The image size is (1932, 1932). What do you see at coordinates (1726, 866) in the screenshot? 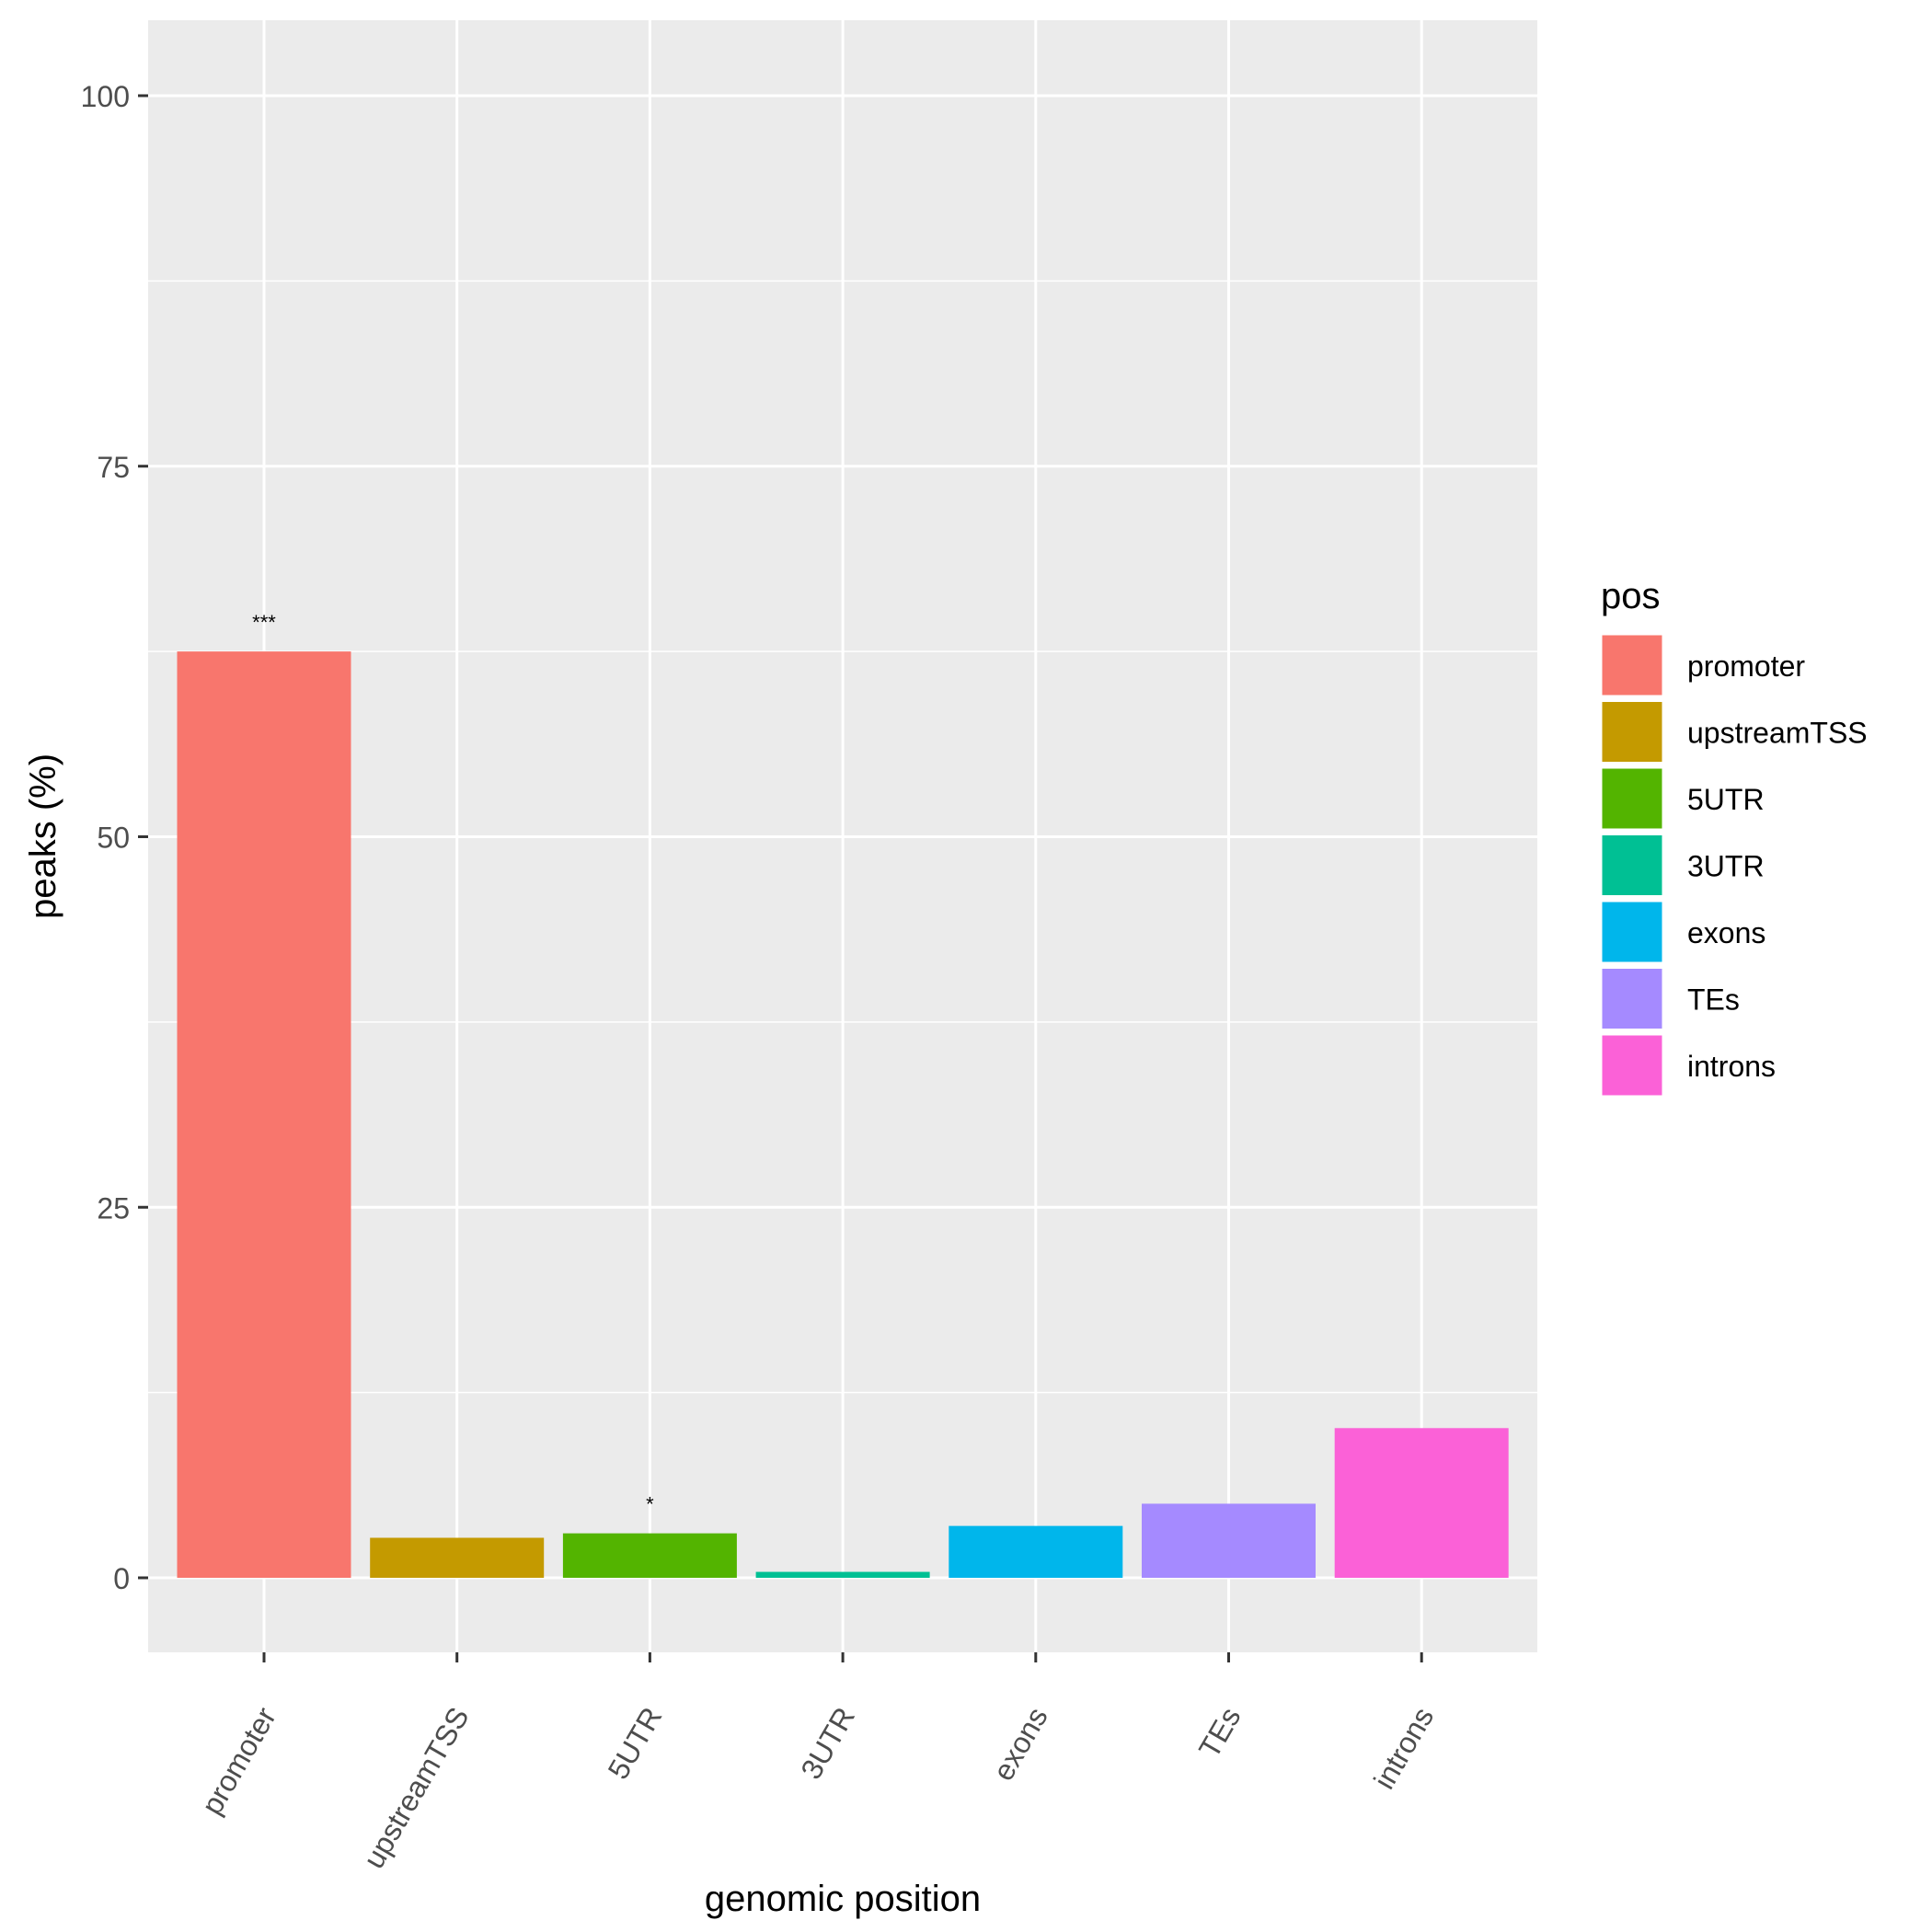
I see `legend-label-3UTR: 3UTR` at bounding box center [1726, 866].